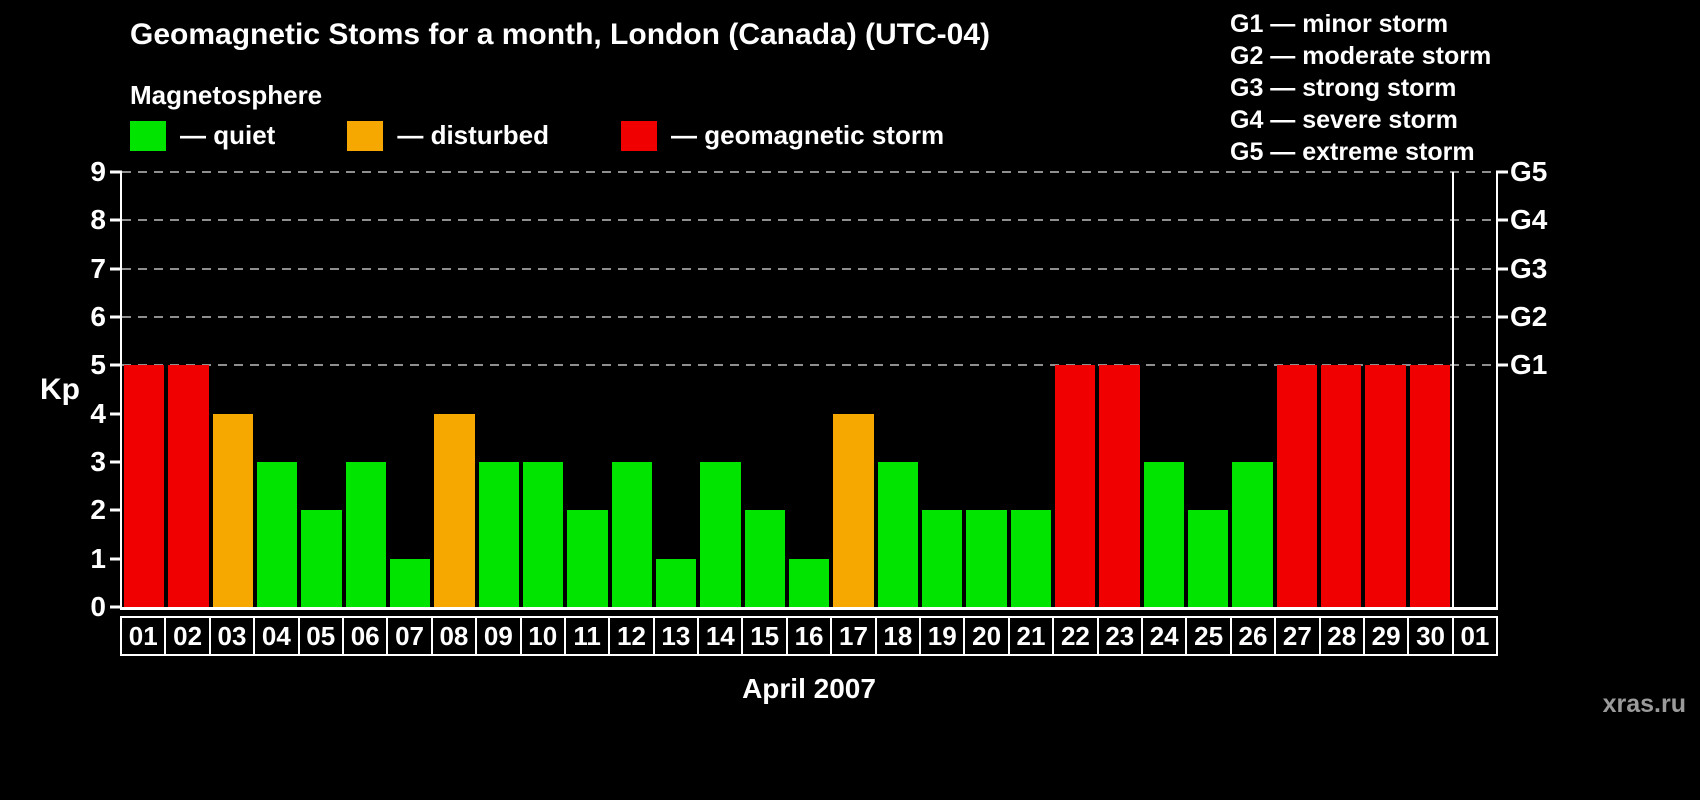 The height and width of the screenshot is (800, 1700). Describe the element at coordinates (1502, 317) in the screenshot. I see `g-tick-mark-G2` at that location.